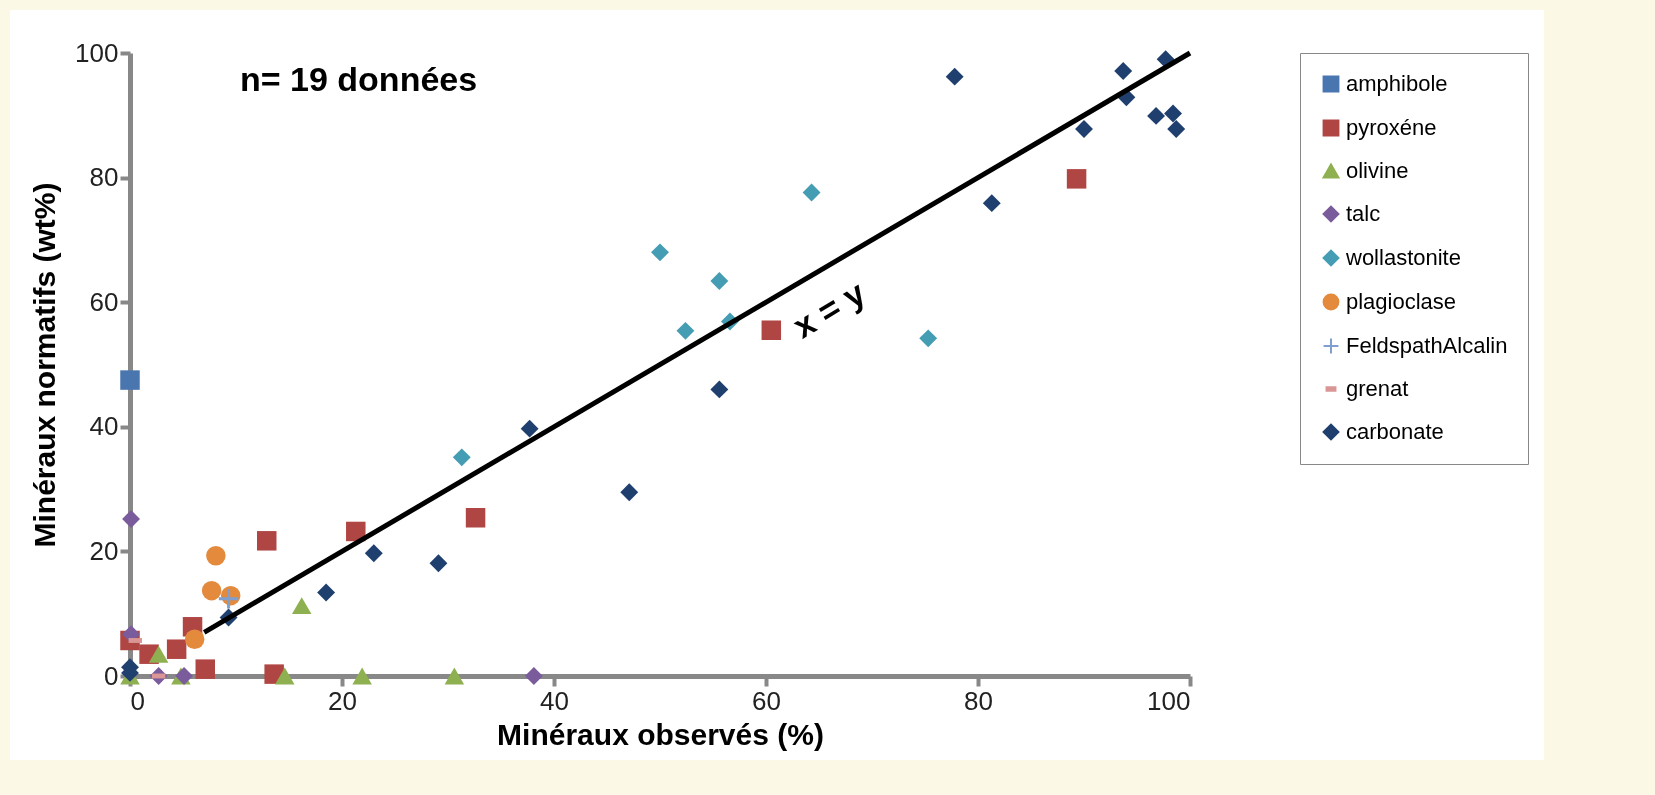  Describe the element at coordinates (766, 700) in the screenshot. I see `x-tick-label: 60` at that location.